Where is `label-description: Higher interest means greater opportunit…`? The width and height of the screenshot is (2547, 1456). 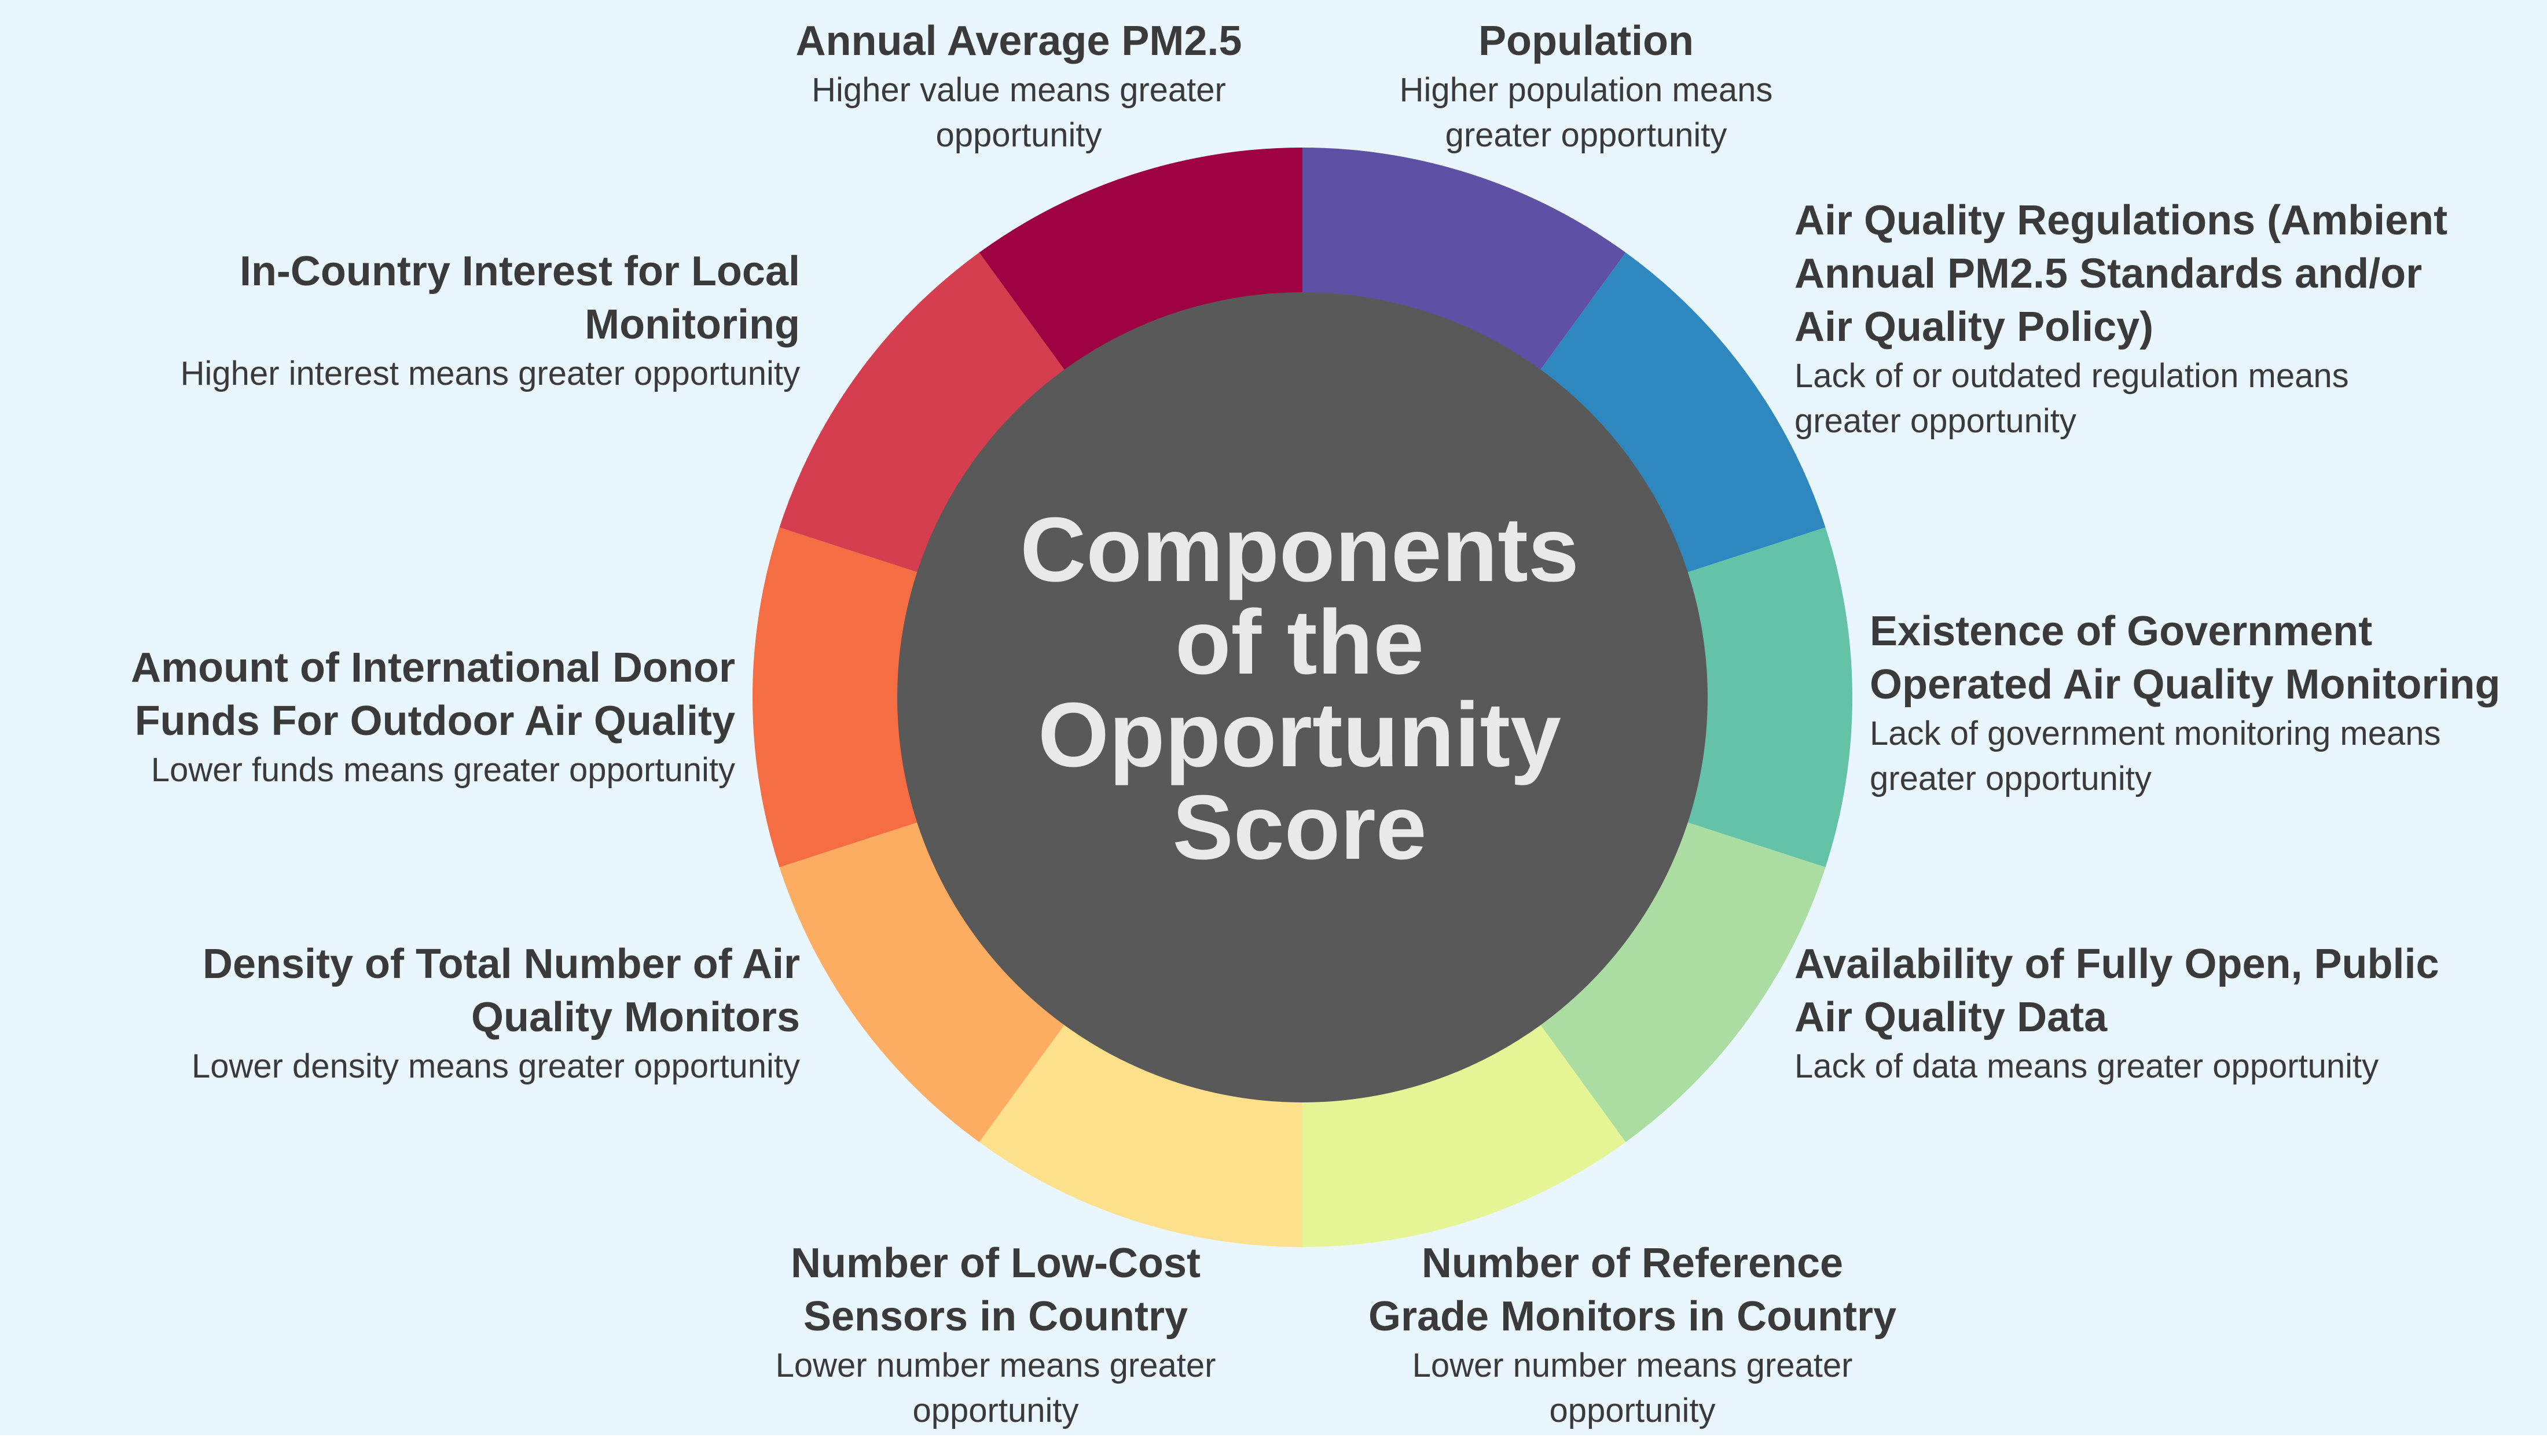
label-description: Higher interest means greater opportunit… is located at coordinates (490, 374).